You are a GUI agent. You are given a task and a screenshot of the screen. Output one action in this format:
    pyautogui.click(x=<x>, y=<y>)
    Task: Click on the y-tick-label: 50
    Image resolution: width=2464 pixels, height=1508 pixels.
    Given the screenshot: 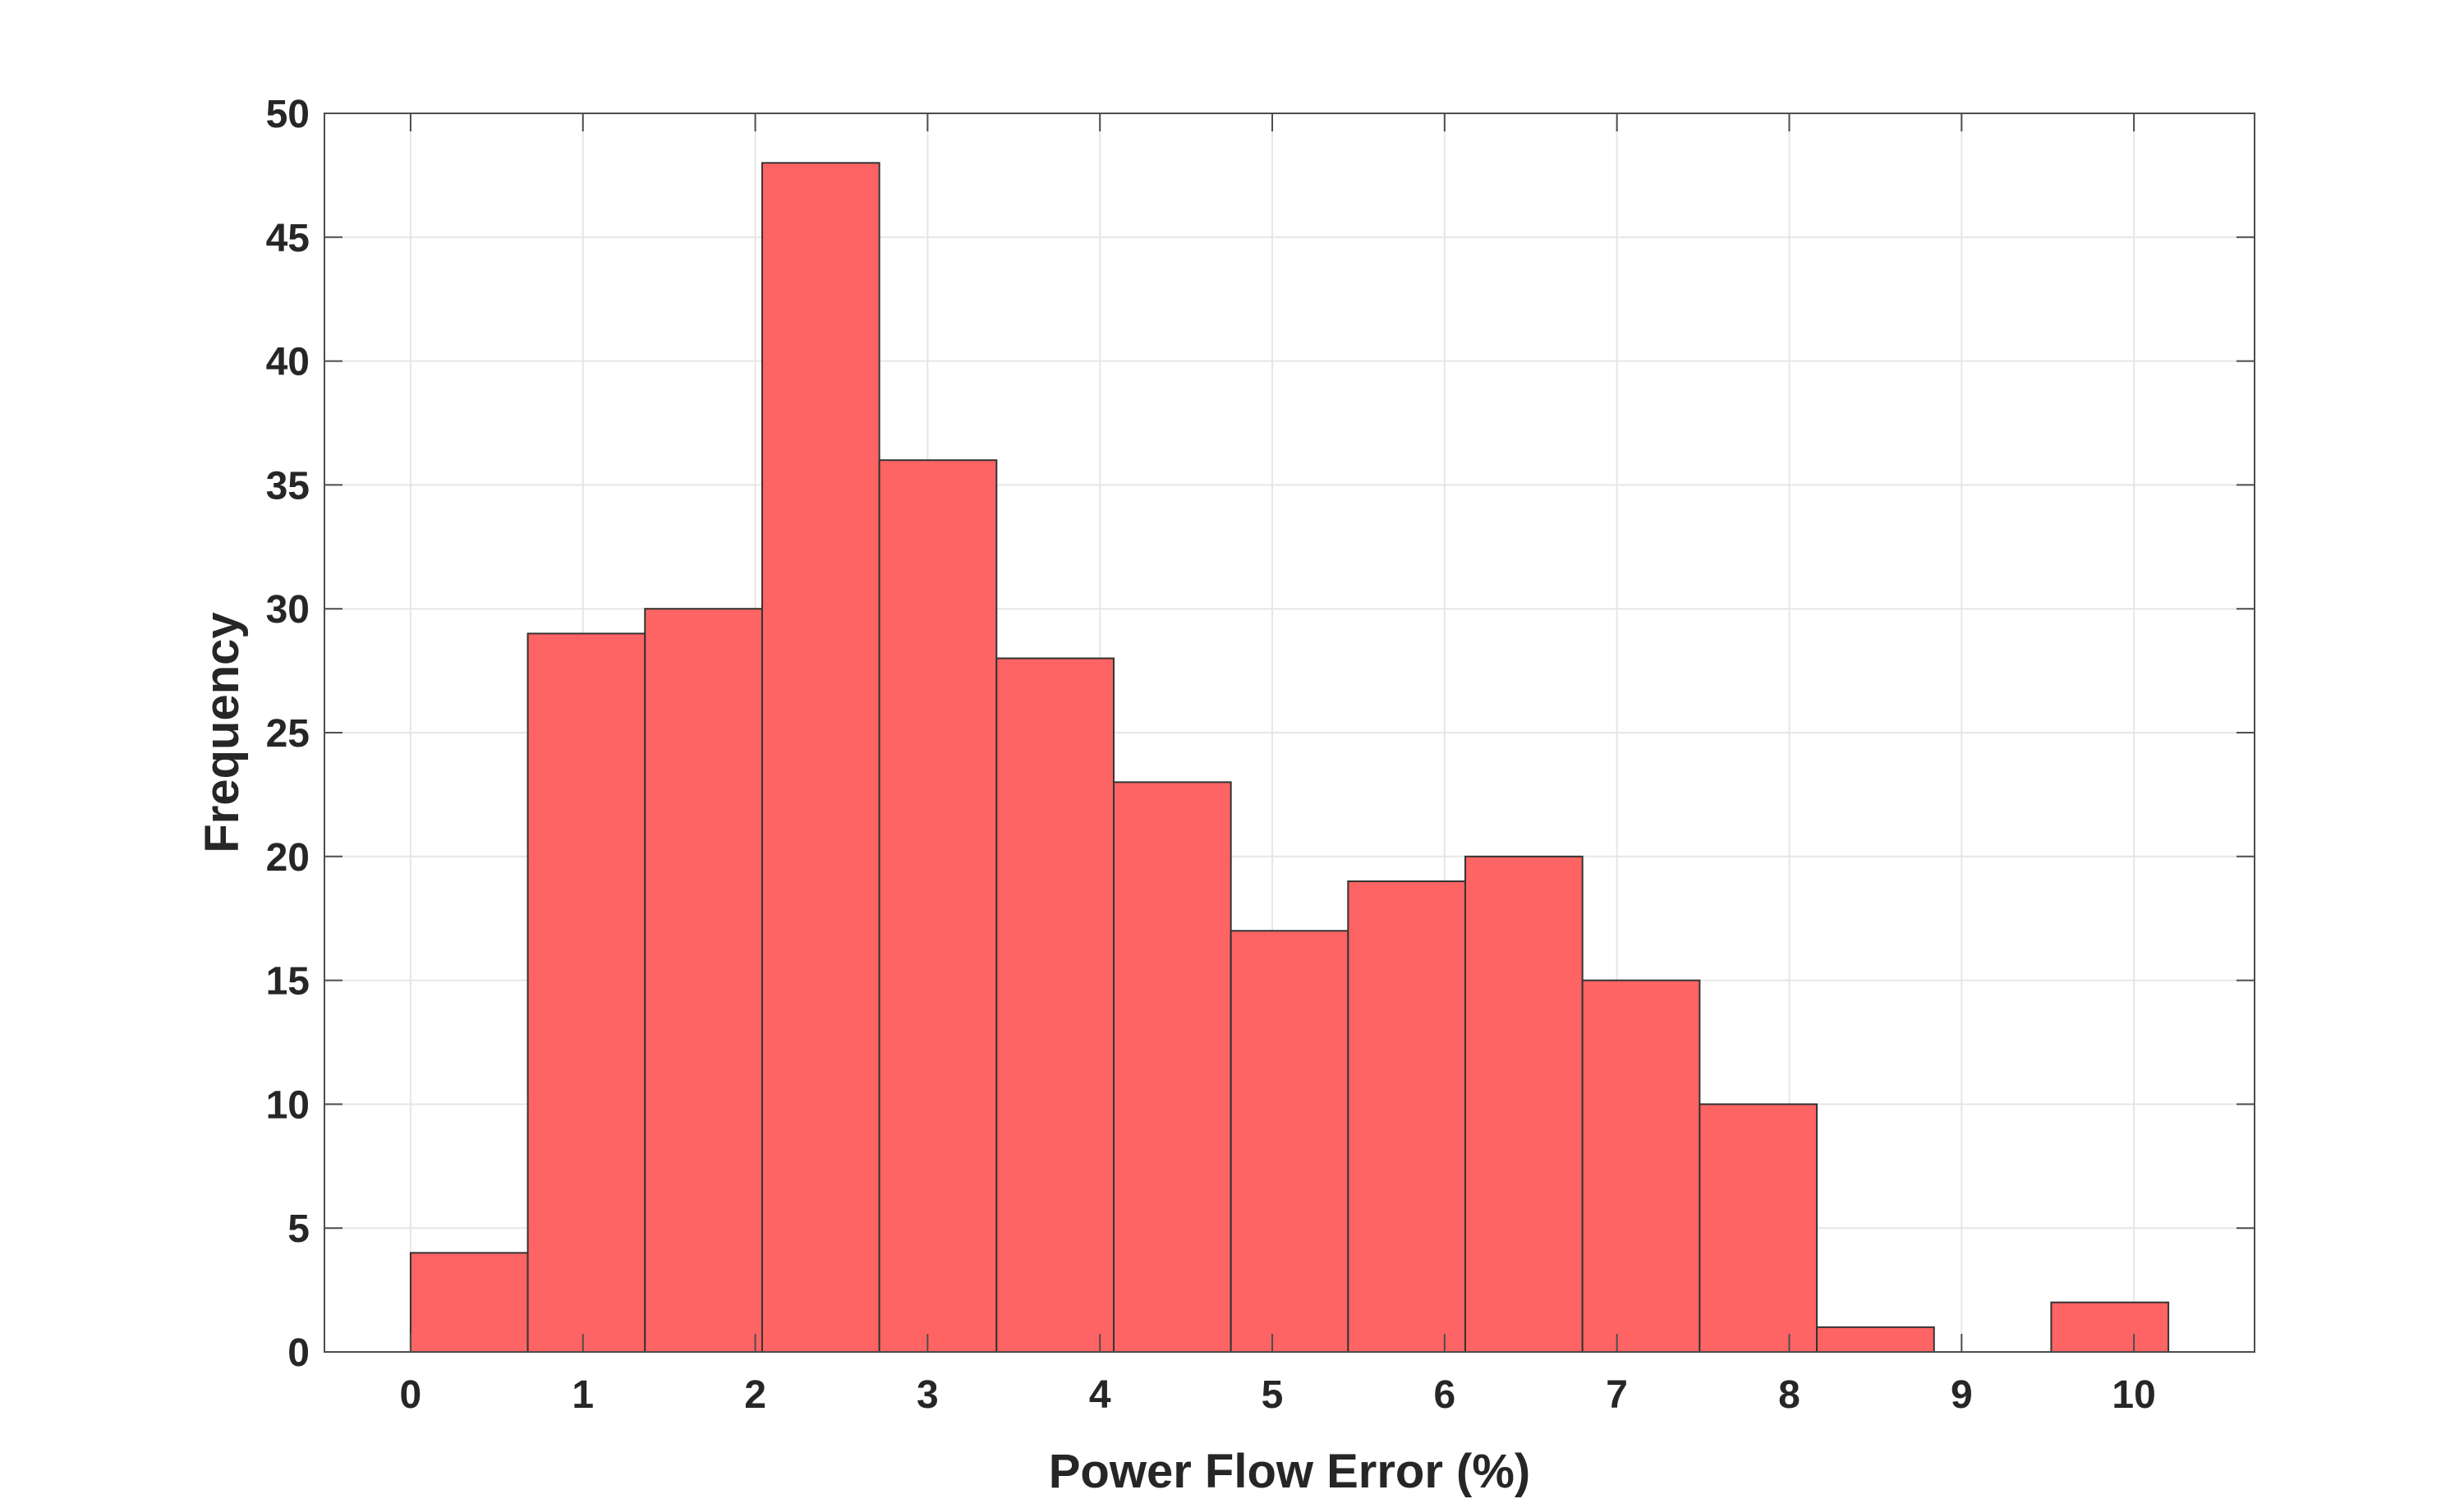 What is the action you would take?
    pyautogui.click(x=288, y=115)
    